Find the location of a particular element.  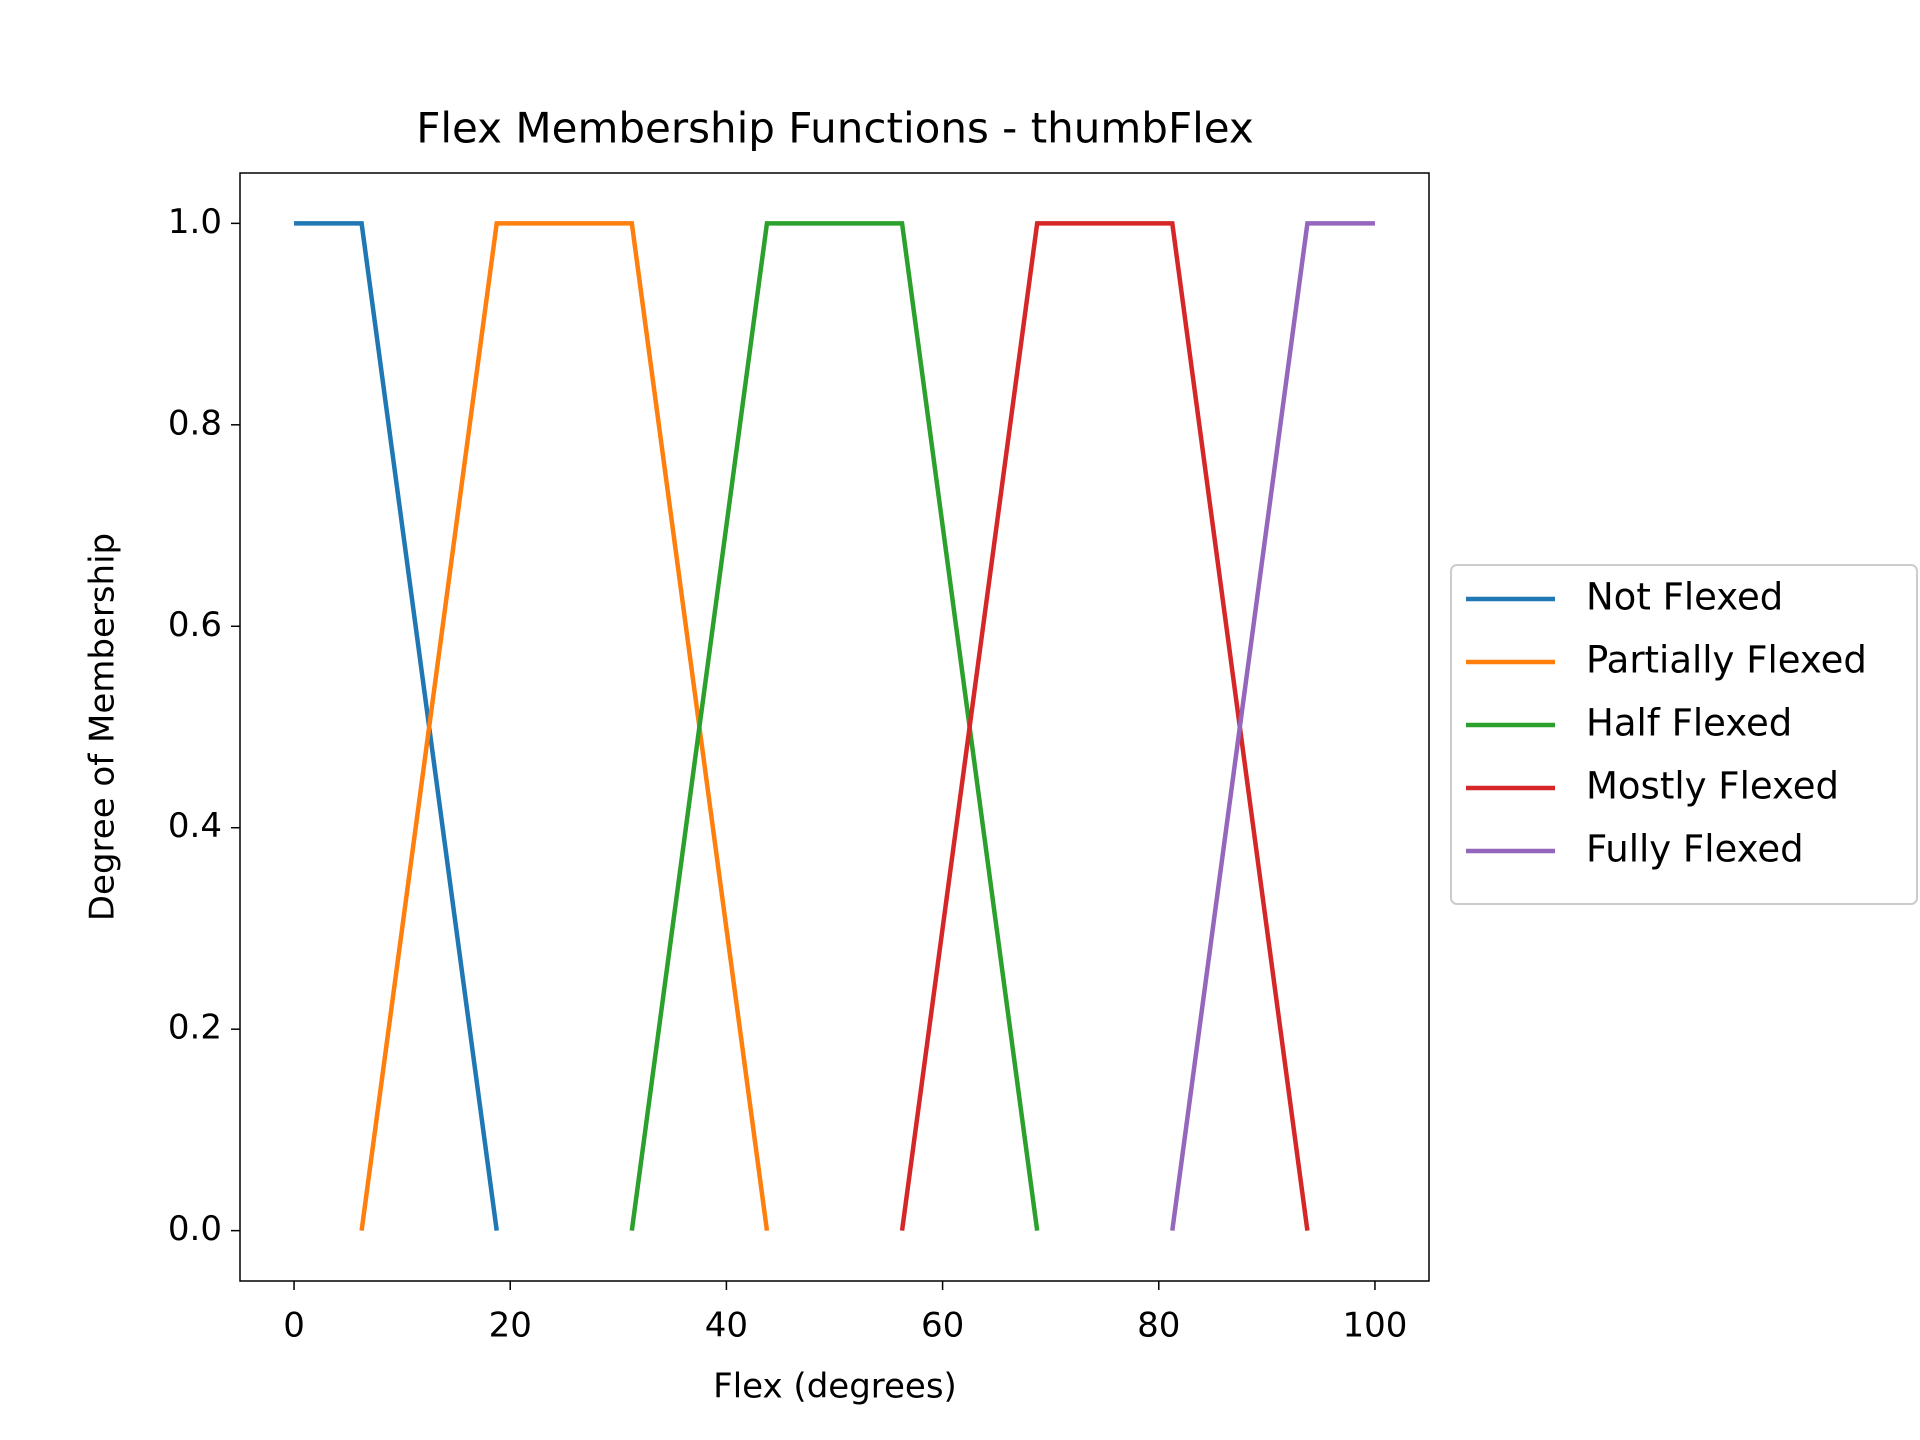

legend-box is located at coordinates (1684, 734).